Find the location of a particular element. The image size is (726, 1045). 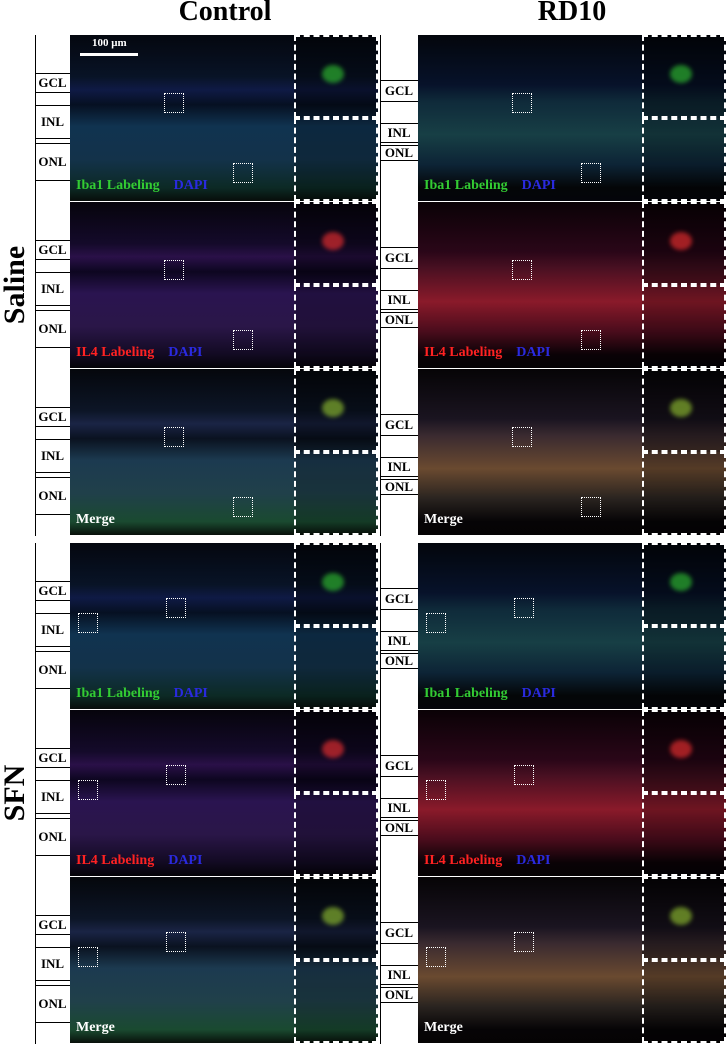

inset-top is located at coordinates (336, 410).